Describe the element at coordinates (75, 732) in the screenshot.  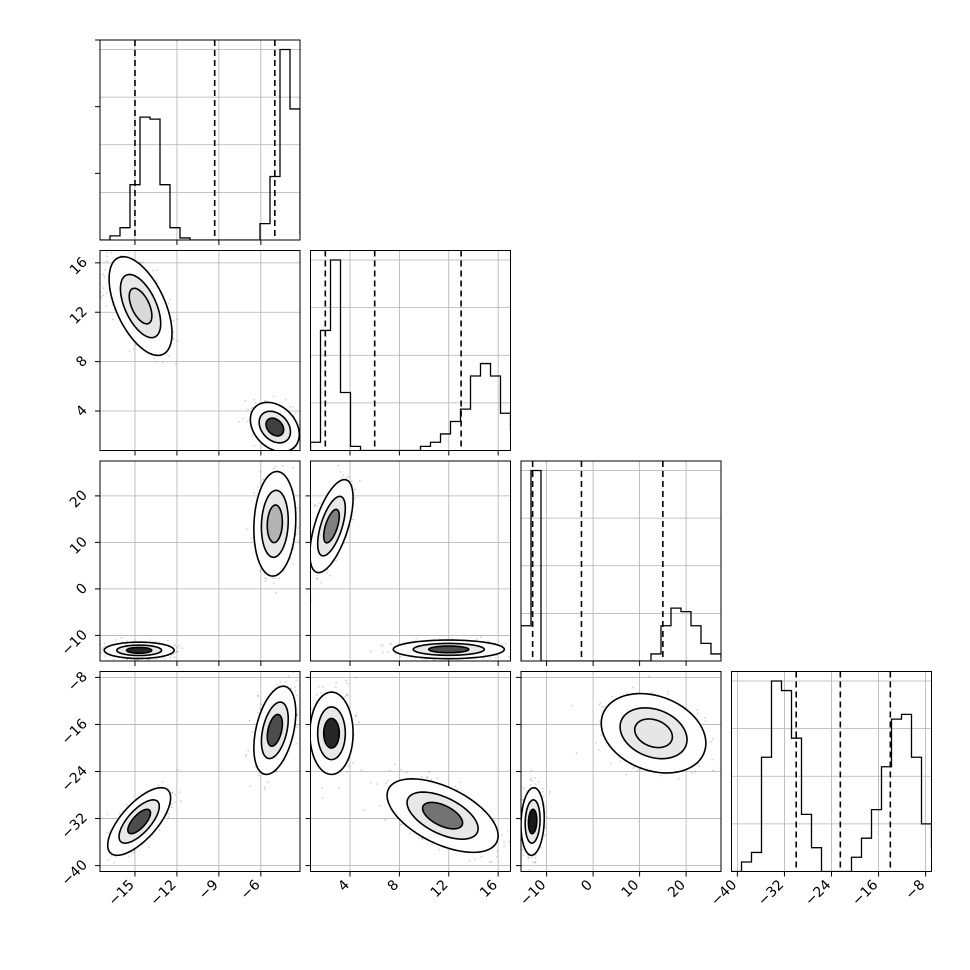
I see `ytick-label-3-3: −16` at that location.